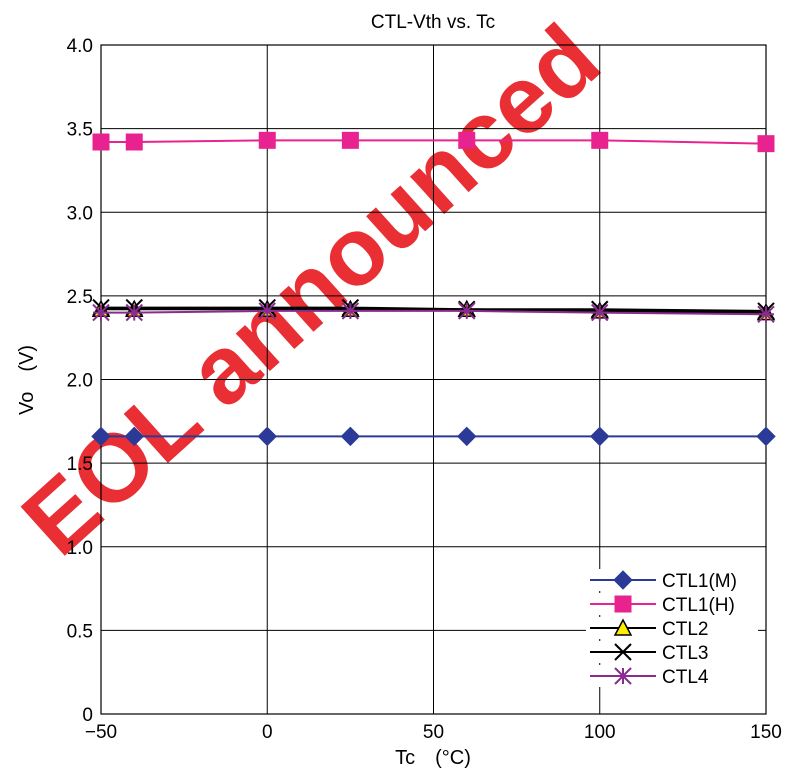 This screenshot has height=776, width=790. Describe the element at coordinates (80, 130) in the screenshot. I see `y-tick-label: 3.5` at that location.